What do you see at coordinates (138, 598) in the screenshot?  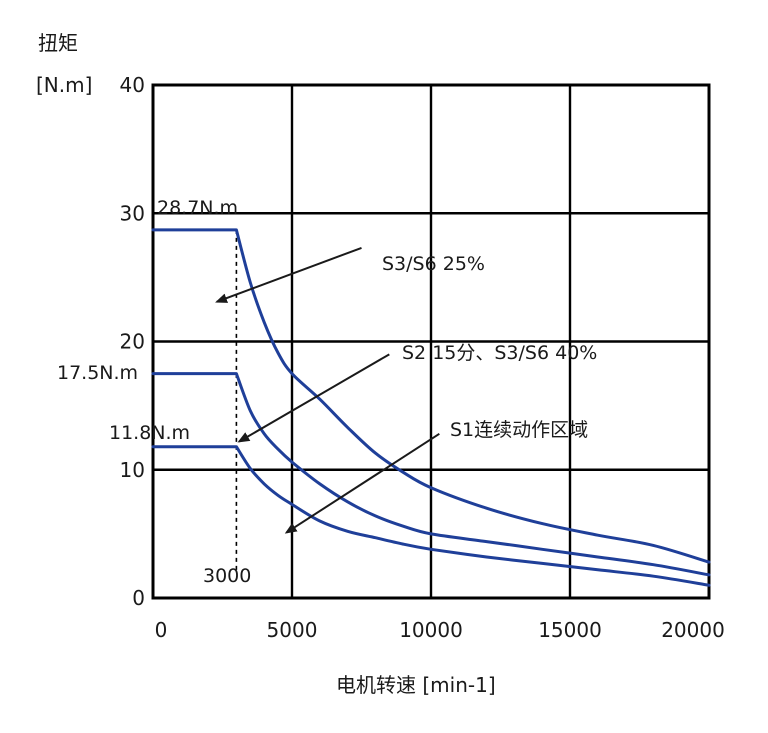 I see `y-tick-label: 0` at bounding box center [138, 598].